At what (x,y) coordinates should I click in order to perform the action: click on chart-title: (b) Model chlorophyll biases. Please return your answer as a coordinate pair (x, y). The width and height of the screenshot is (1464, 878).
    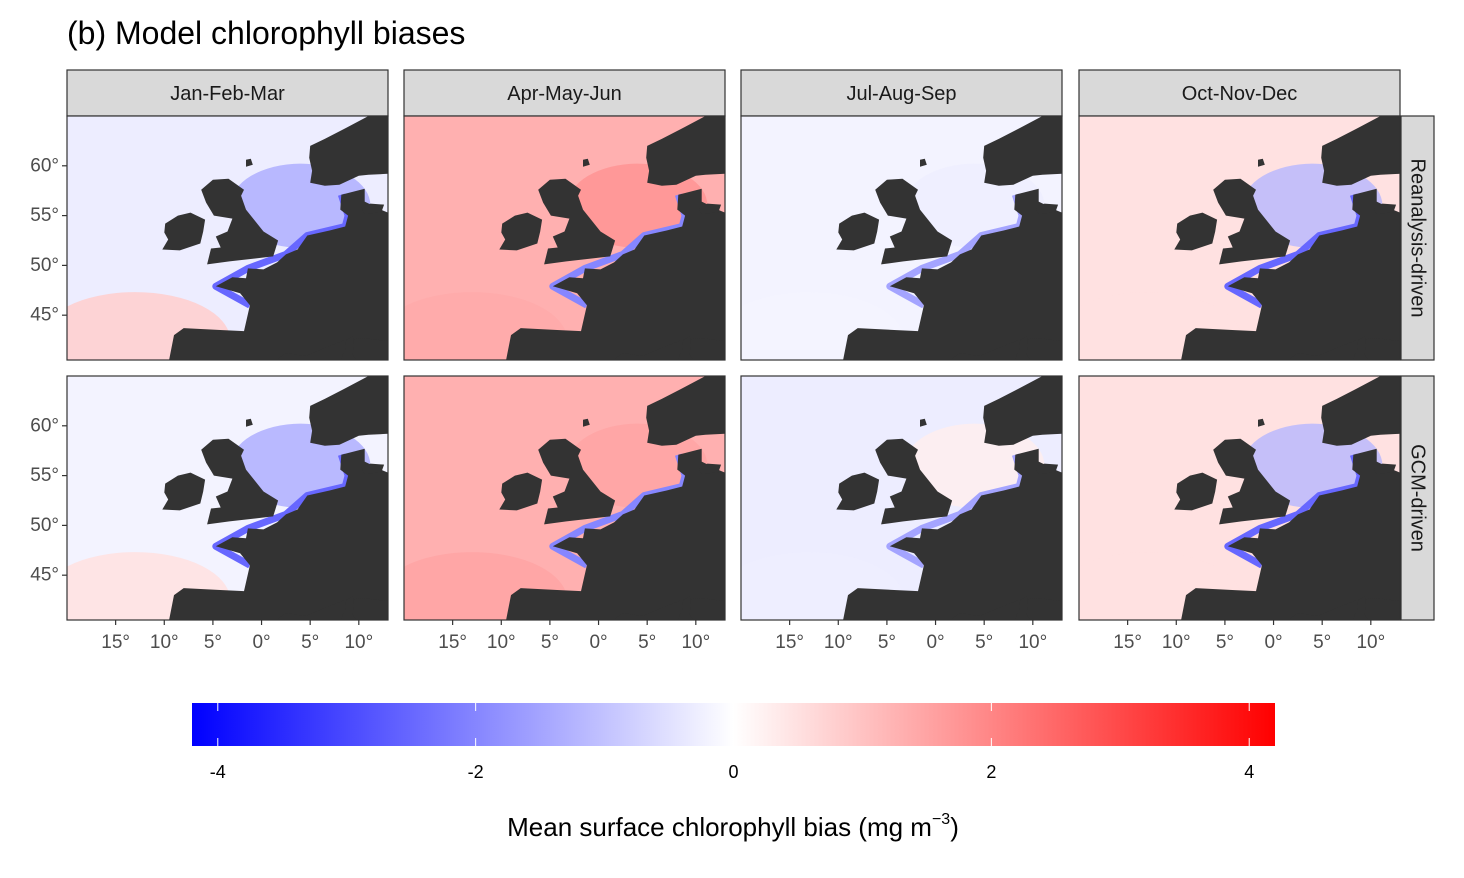
    Looking at the image, I should click on (266, 33).